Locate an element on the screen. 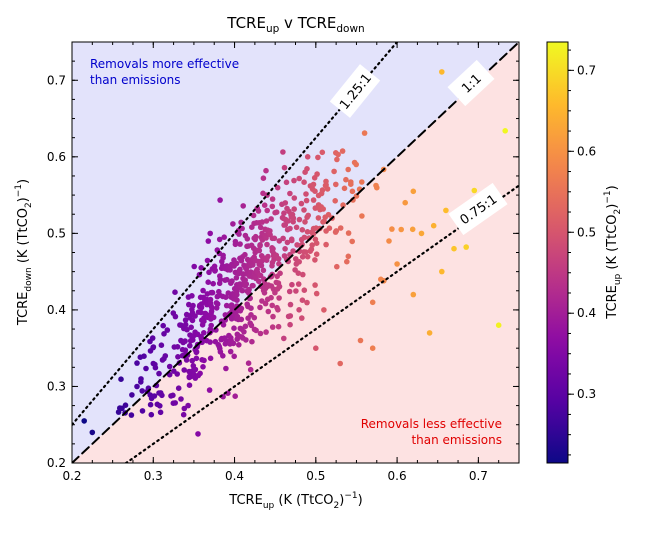  x-tick-label: 0.6 is located at coordinates (397, 476).